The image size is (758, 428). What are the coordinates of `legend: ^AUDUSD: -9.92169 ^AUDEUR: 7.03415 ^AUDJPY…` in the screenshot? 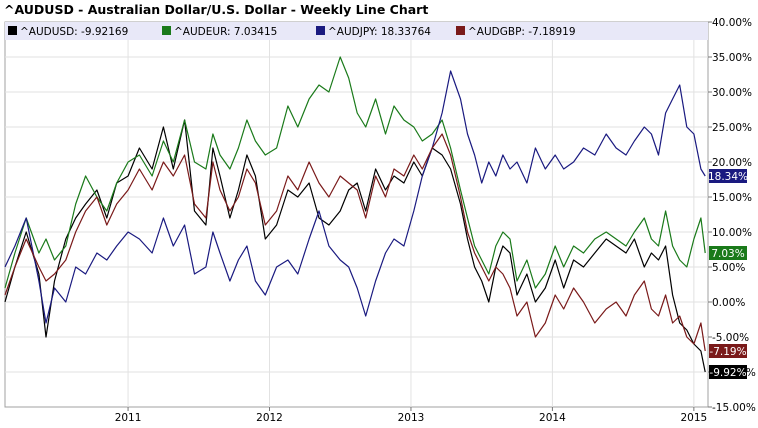 It's located at (292, 32).